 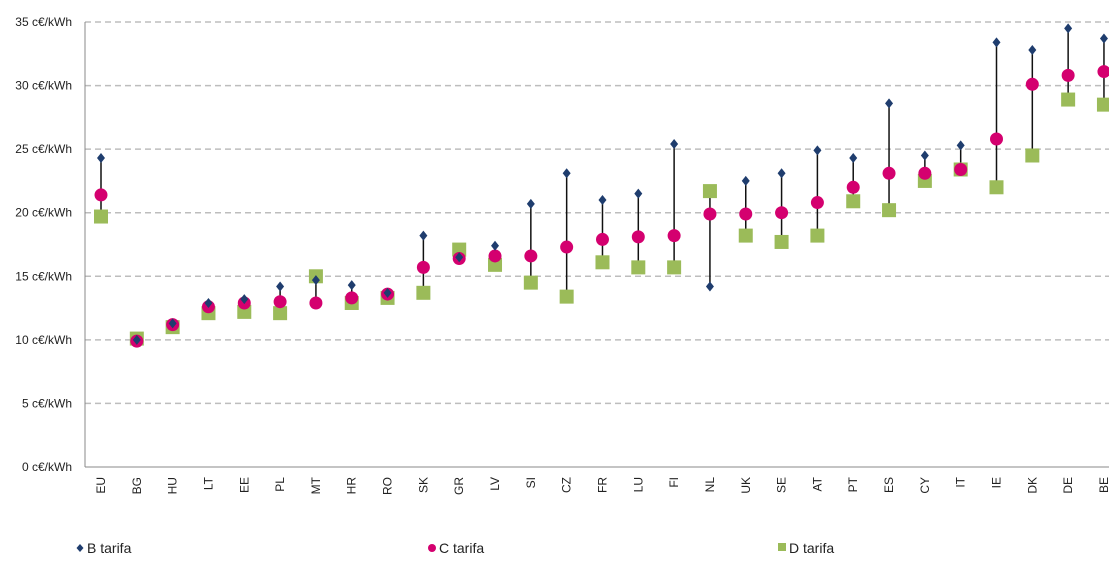 I want to click on legend-label: B tarifa, so click(x=109, y=548).